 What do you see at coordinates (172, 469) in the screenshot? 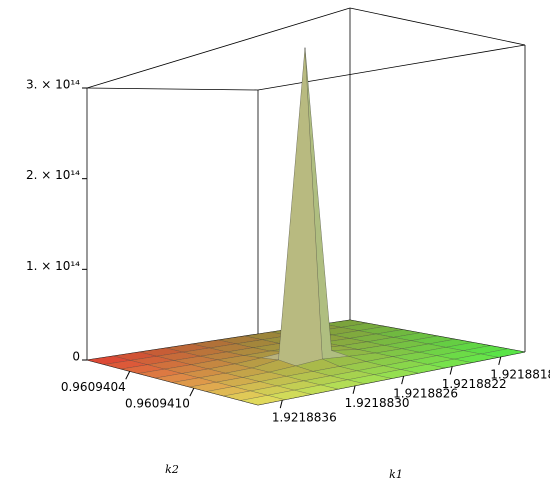
I see `y-axis-label: k2` at bounding box center [172, 469].